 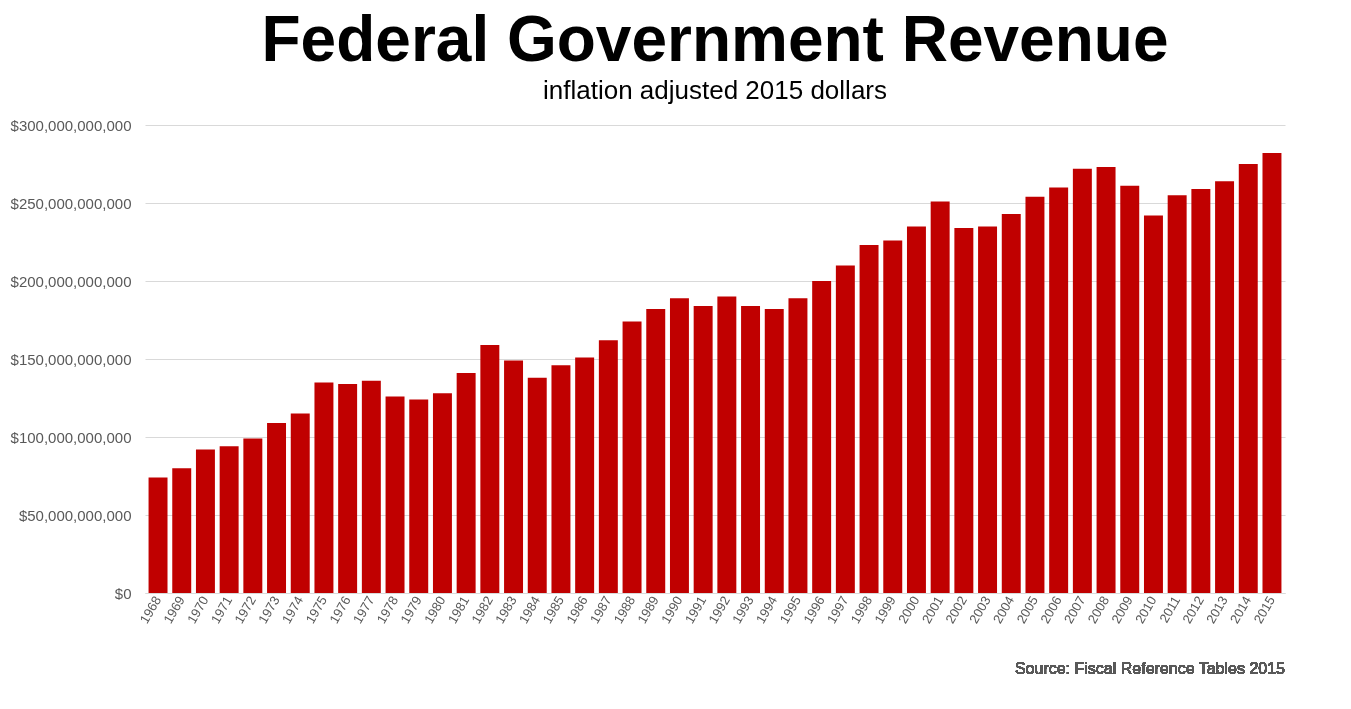 What do you see at coordinates (71, 359) in the screenshot?
I see `y-tick-label: $150,000,000,000` at bounding box center [71, 359].